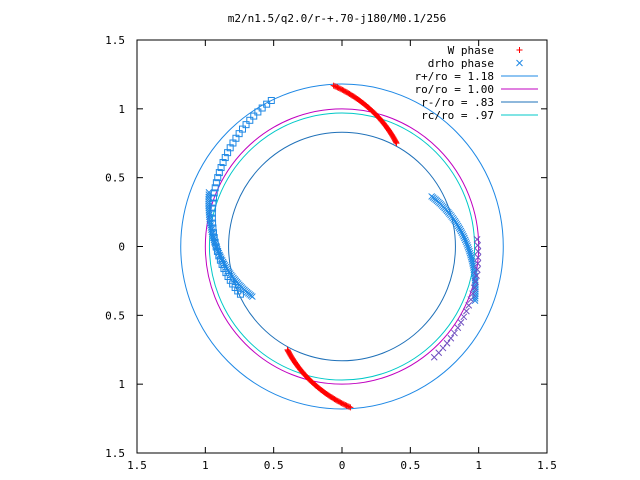 The width and height of the screenshot is (640, 480). I want to click on legend-label: r-/ro = .83, so click(457, 102).